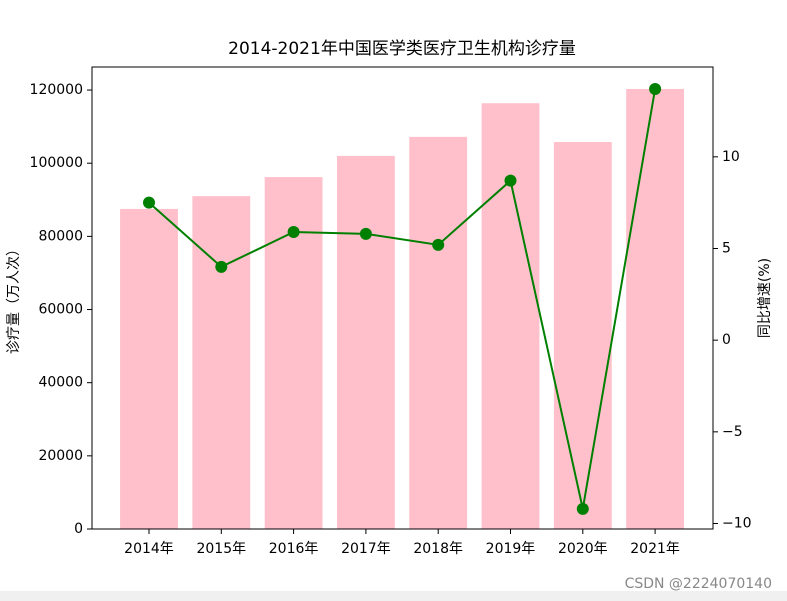  What do you see at coordinates (149, 549) in the screenshot?
I see `x-tick-label: 2014年` at bounding box center [149, 549].